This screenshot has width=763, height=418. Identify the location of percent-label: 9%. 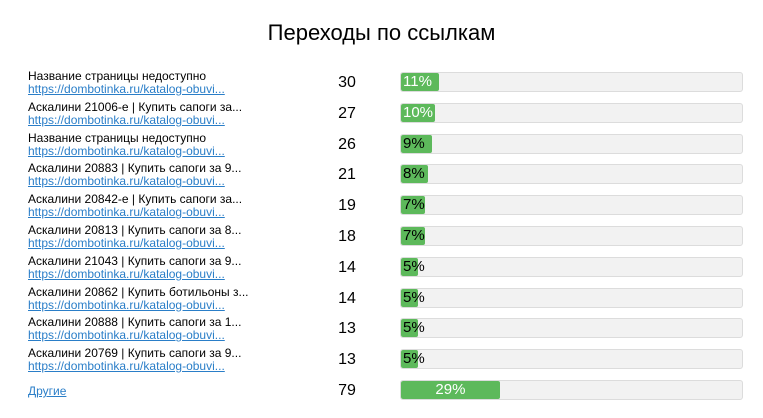
(414, 143).